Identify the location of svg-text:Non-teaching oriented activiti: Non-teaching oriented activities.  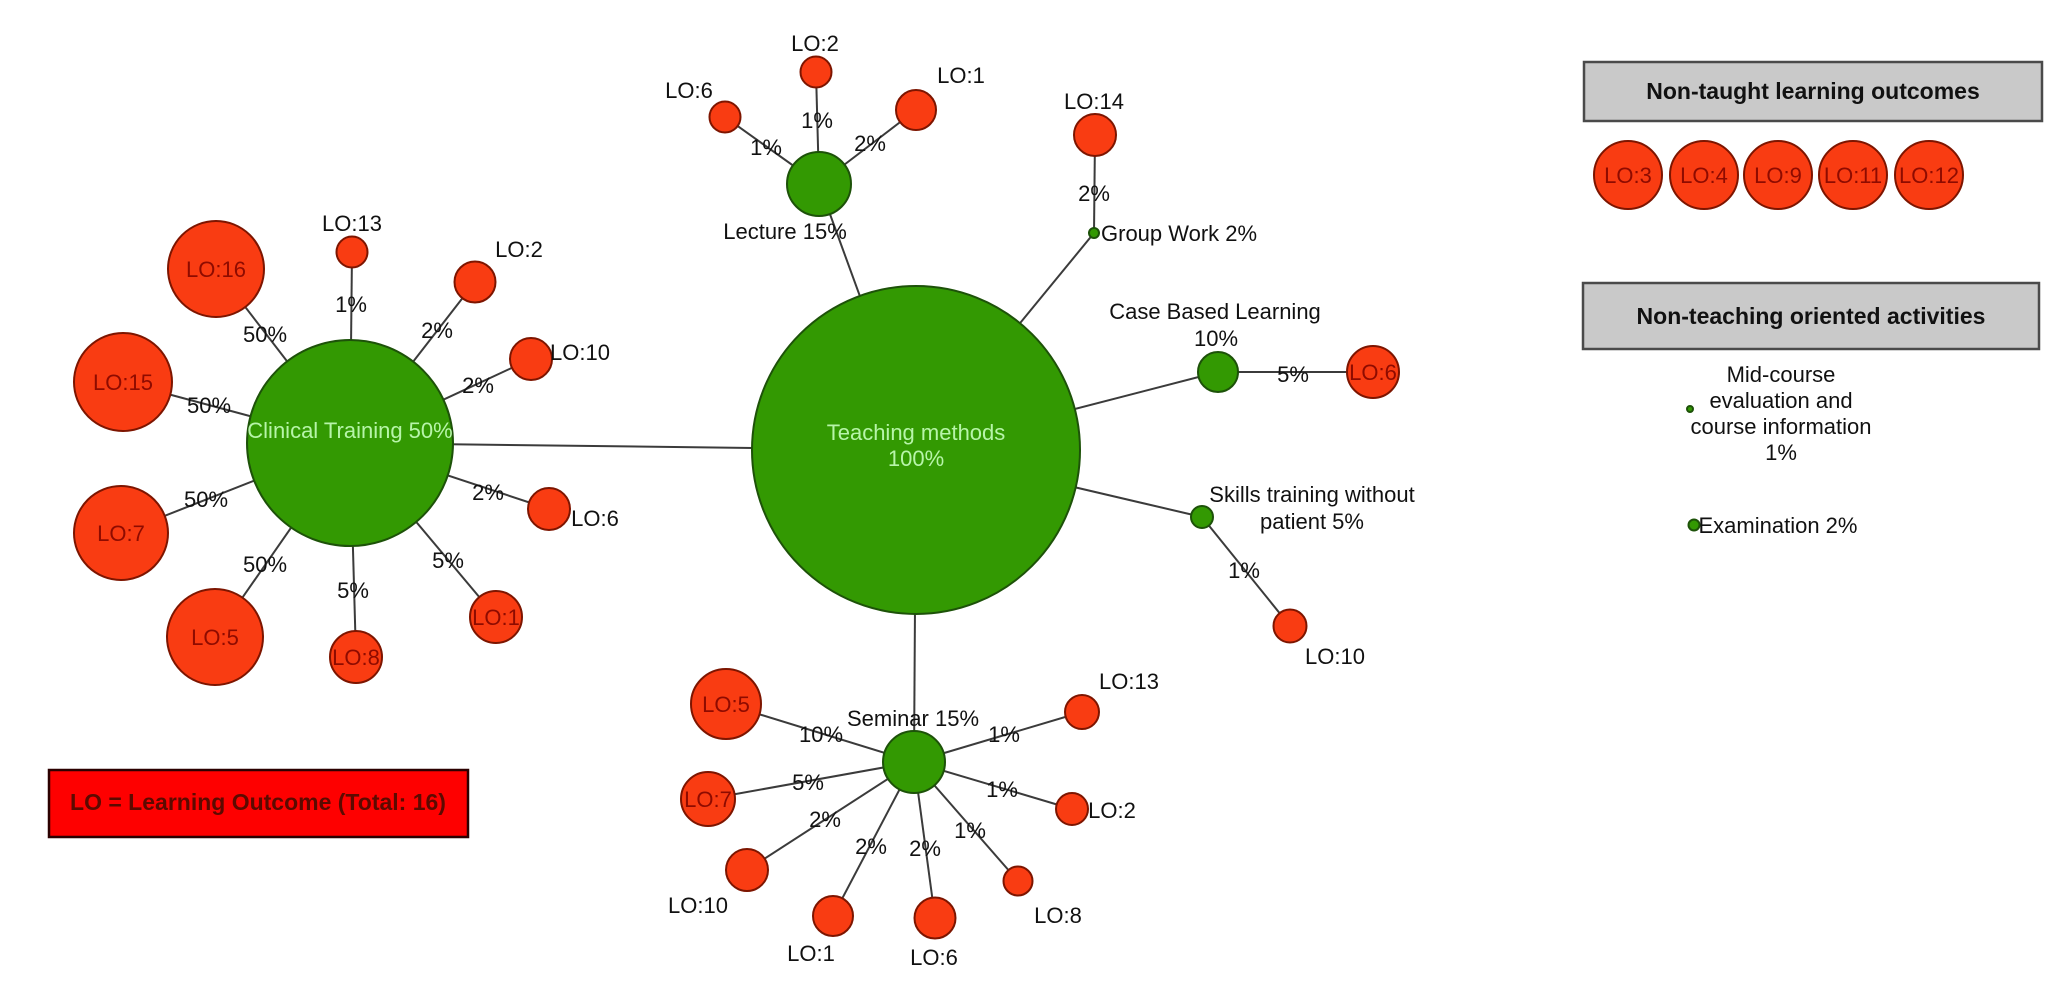
(1811, 316).